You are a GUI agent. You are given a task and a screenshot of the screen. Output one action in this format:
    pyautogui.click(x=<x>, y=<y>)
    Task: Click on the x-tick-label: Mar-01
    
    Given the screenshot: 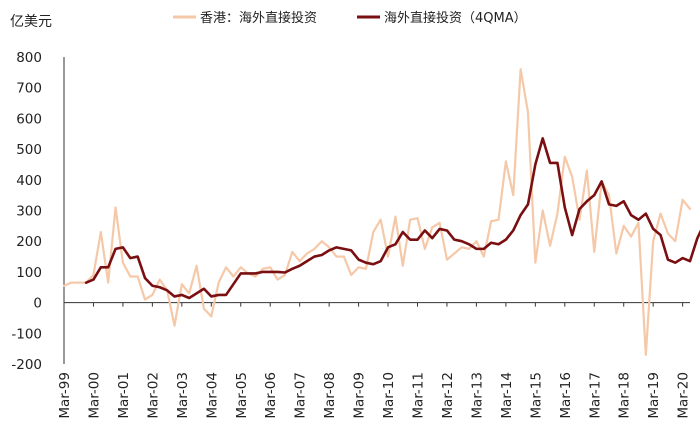 What is the action you would take?
    pyautogui.click(x=124, y=395)
    